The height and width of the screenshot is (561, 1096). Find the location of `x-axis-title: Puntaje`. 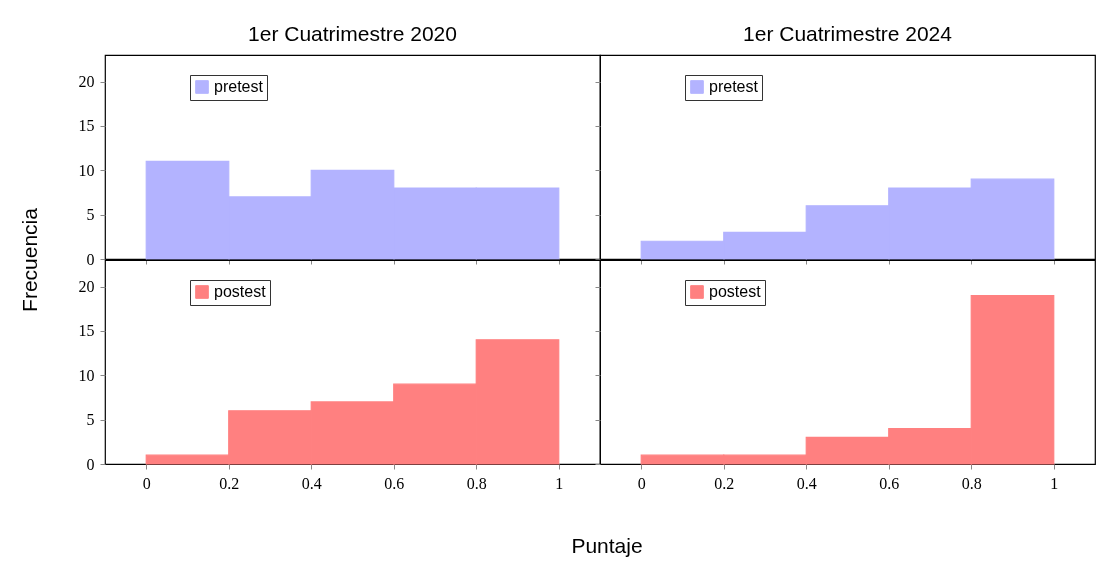

x-axis-title: Puntaje is located at coordinates (607, 546).